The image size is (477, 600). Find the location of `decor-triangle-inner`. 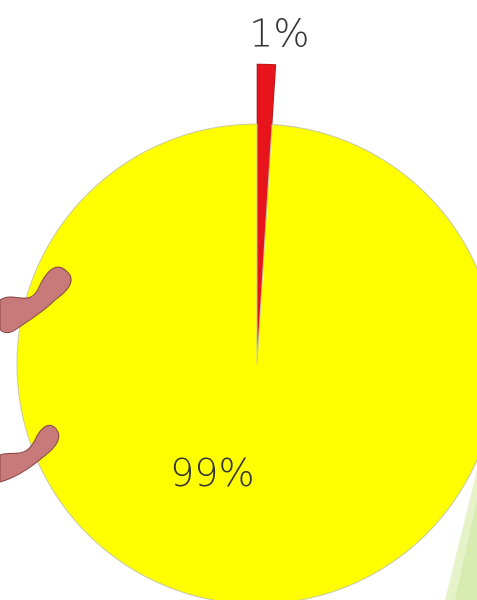

decor-triangle-inner is located at coordinates (466, 550).